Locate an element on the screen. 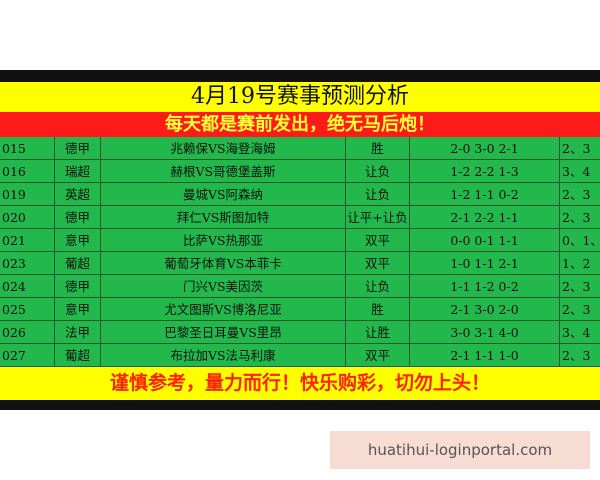 This screenshot has width=600, height=480. match-id: 021 is located at coordinates (27, 240).